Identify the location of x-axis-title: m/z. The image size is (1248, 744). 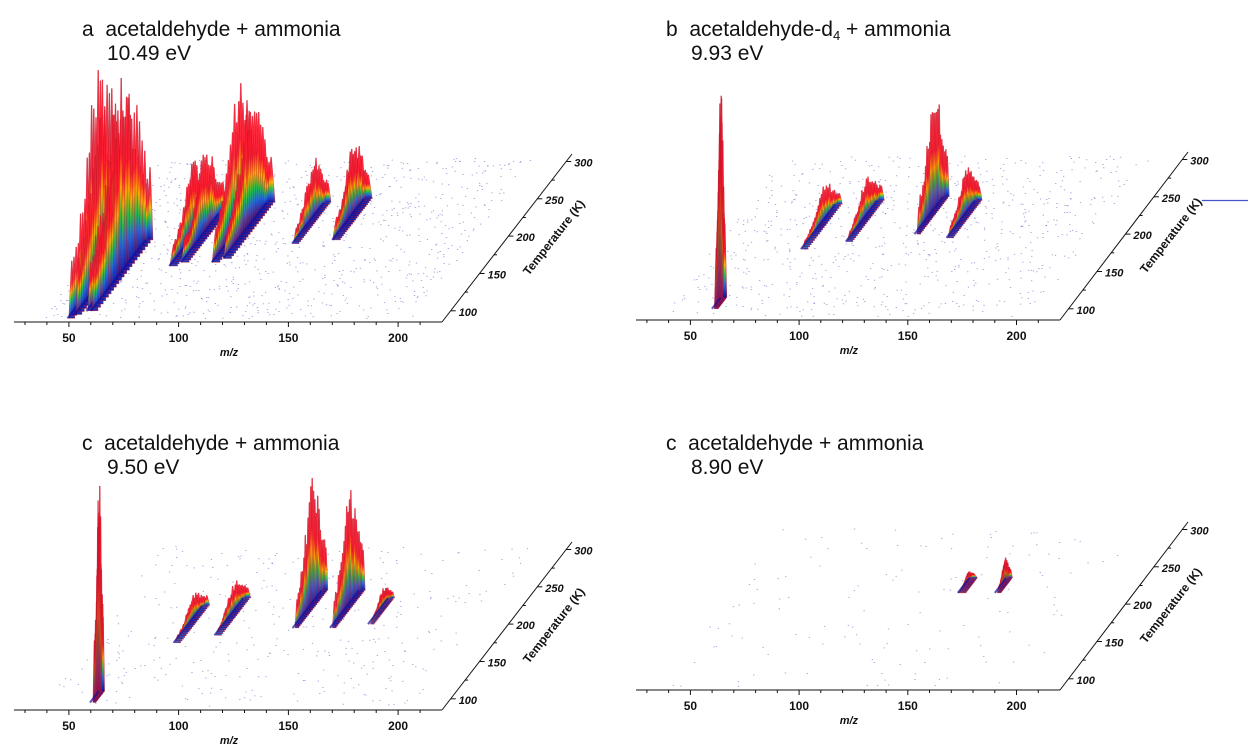
(229, 739).